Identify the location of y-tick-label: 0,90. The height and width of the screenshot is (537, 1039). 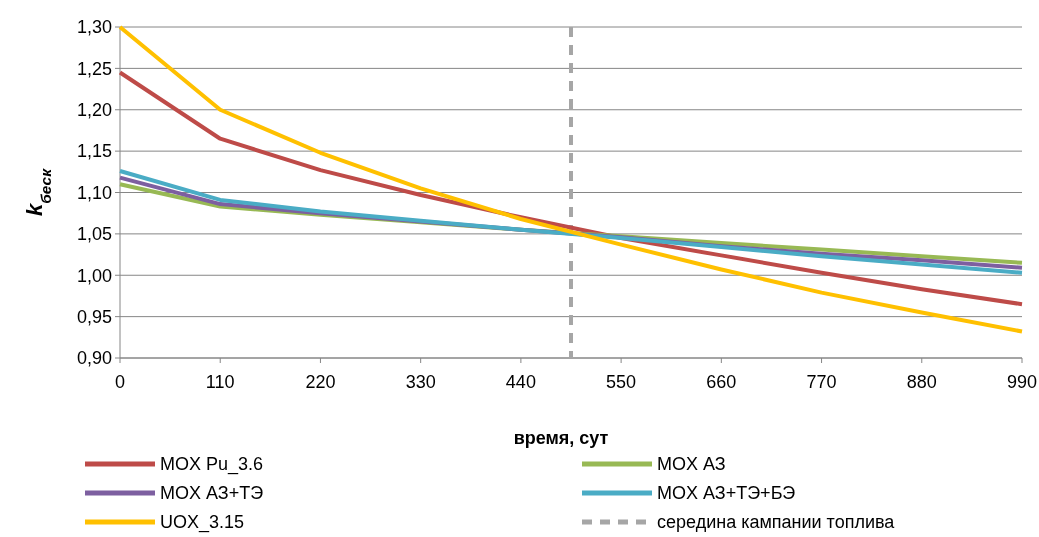
(94, 358).